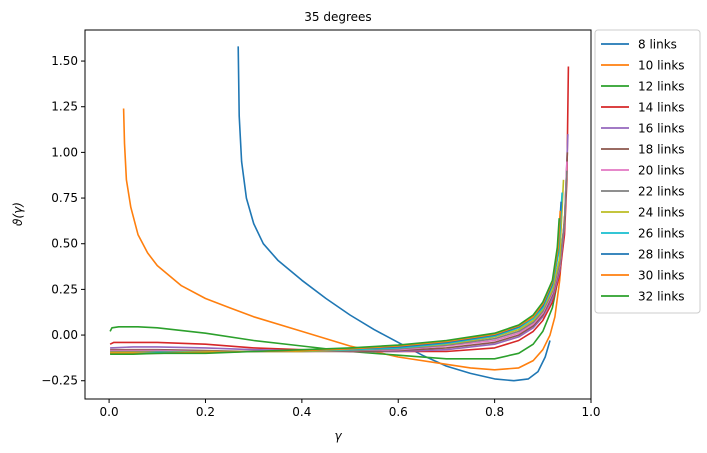  What do you see at coordinates (661, 192) in the screenshot?
I see `legend-label: 22 links` at bounding box center [661, 192].